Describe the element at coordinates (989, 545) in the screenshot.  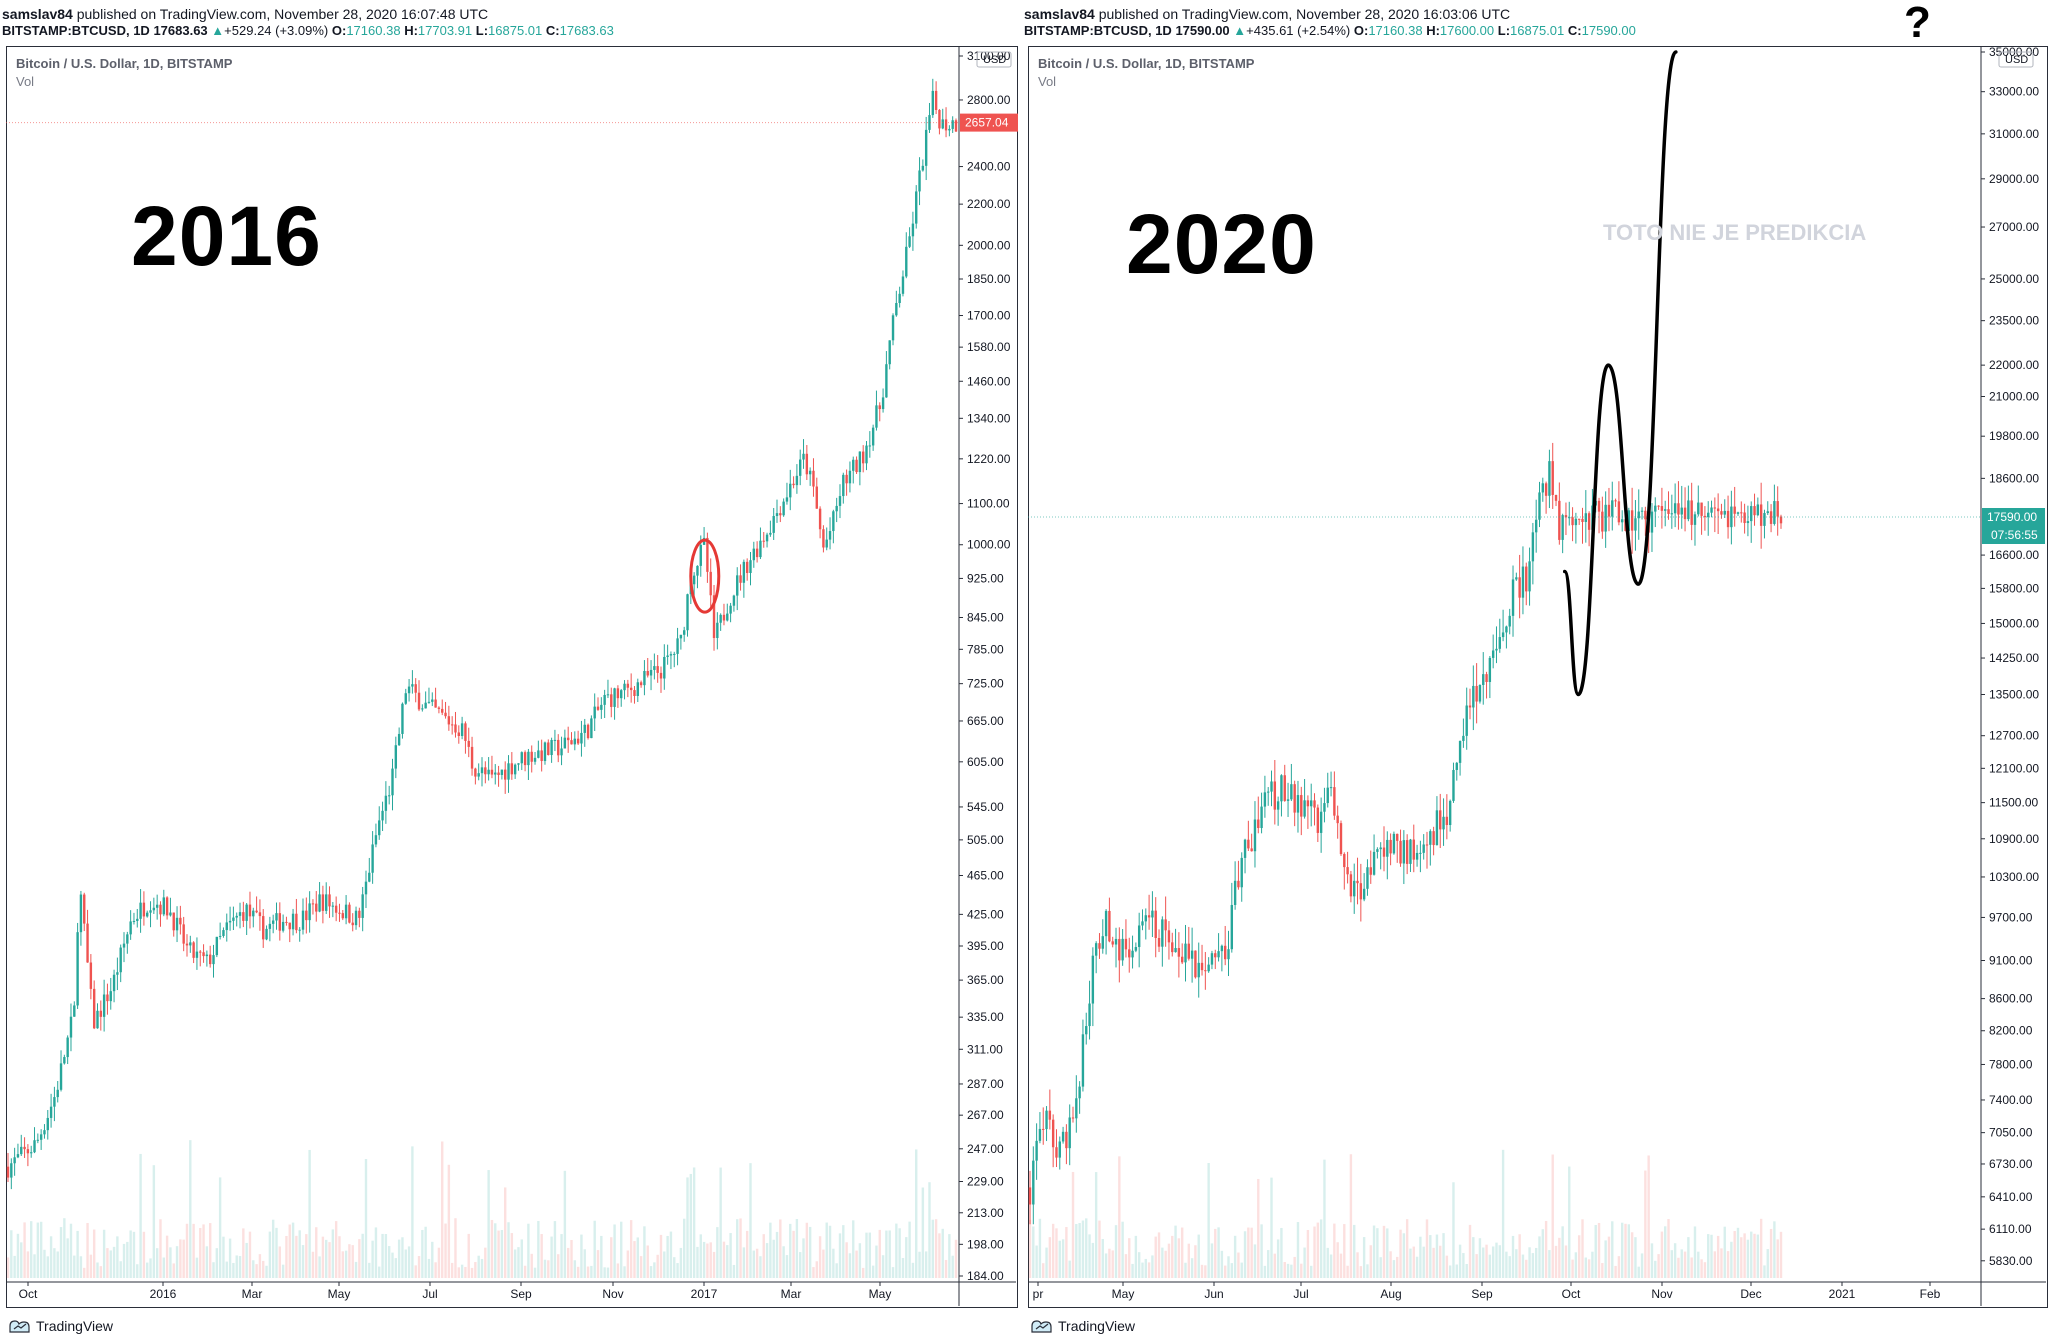
I see `y-tick-label: 1000.00` at that location.